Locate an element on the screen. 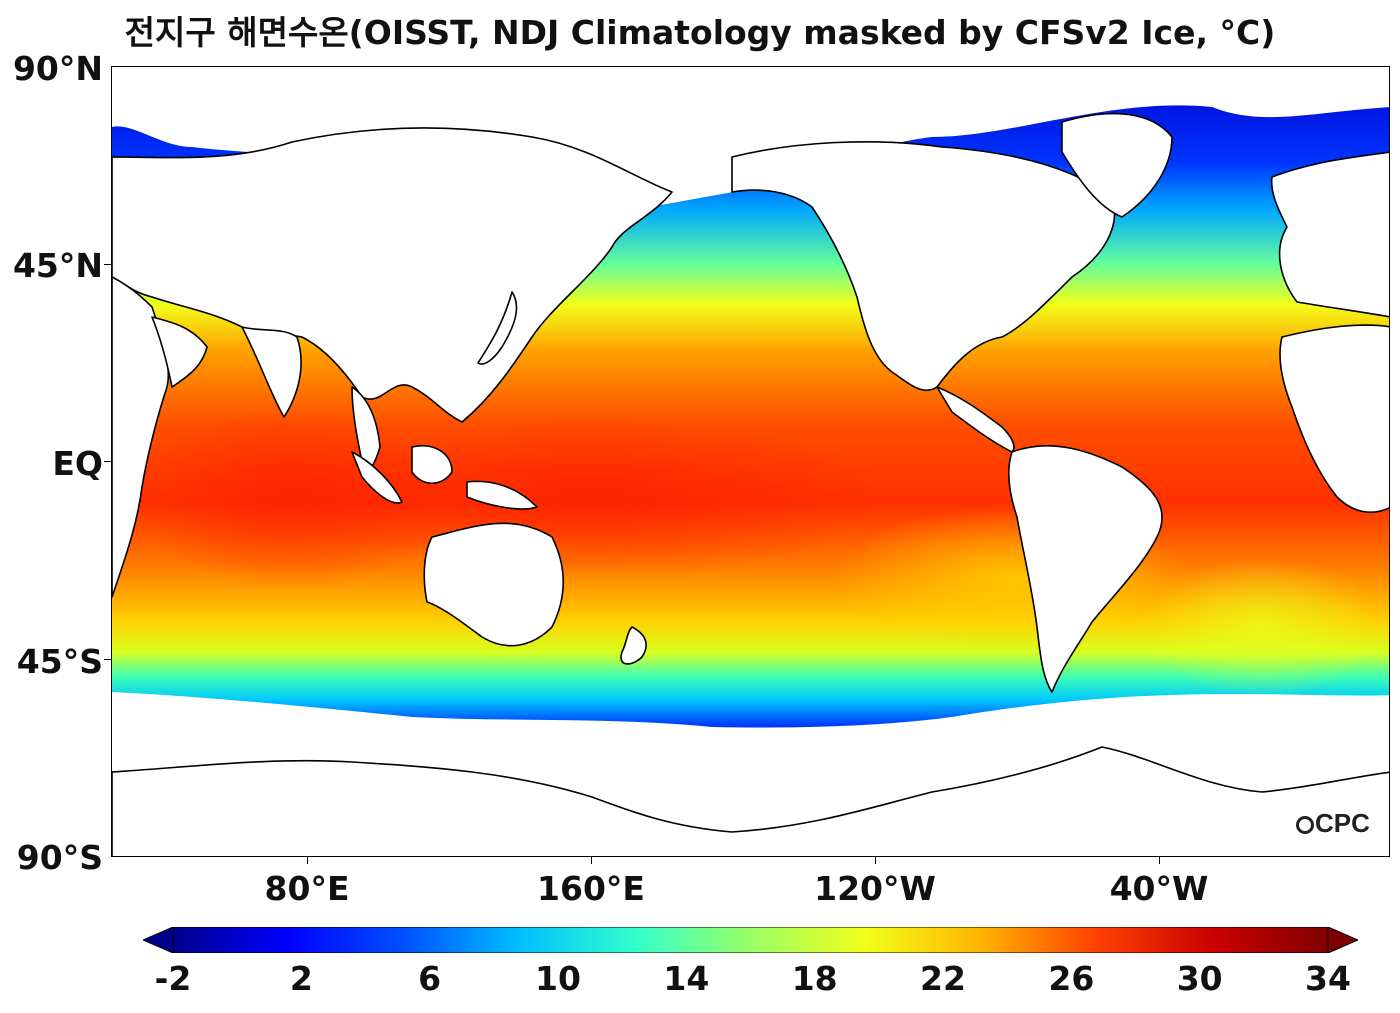 The image size is (1400, 1013). cpc-logo: CPC is located at coordinates (1333, 823).